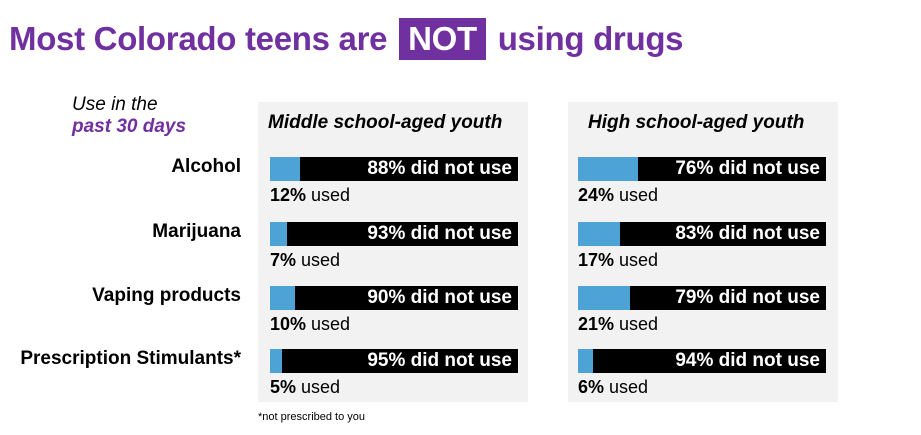 The height and width of the screenshot is (435, 921). I want to click on bar: 93% did not use, so click(394, 234).